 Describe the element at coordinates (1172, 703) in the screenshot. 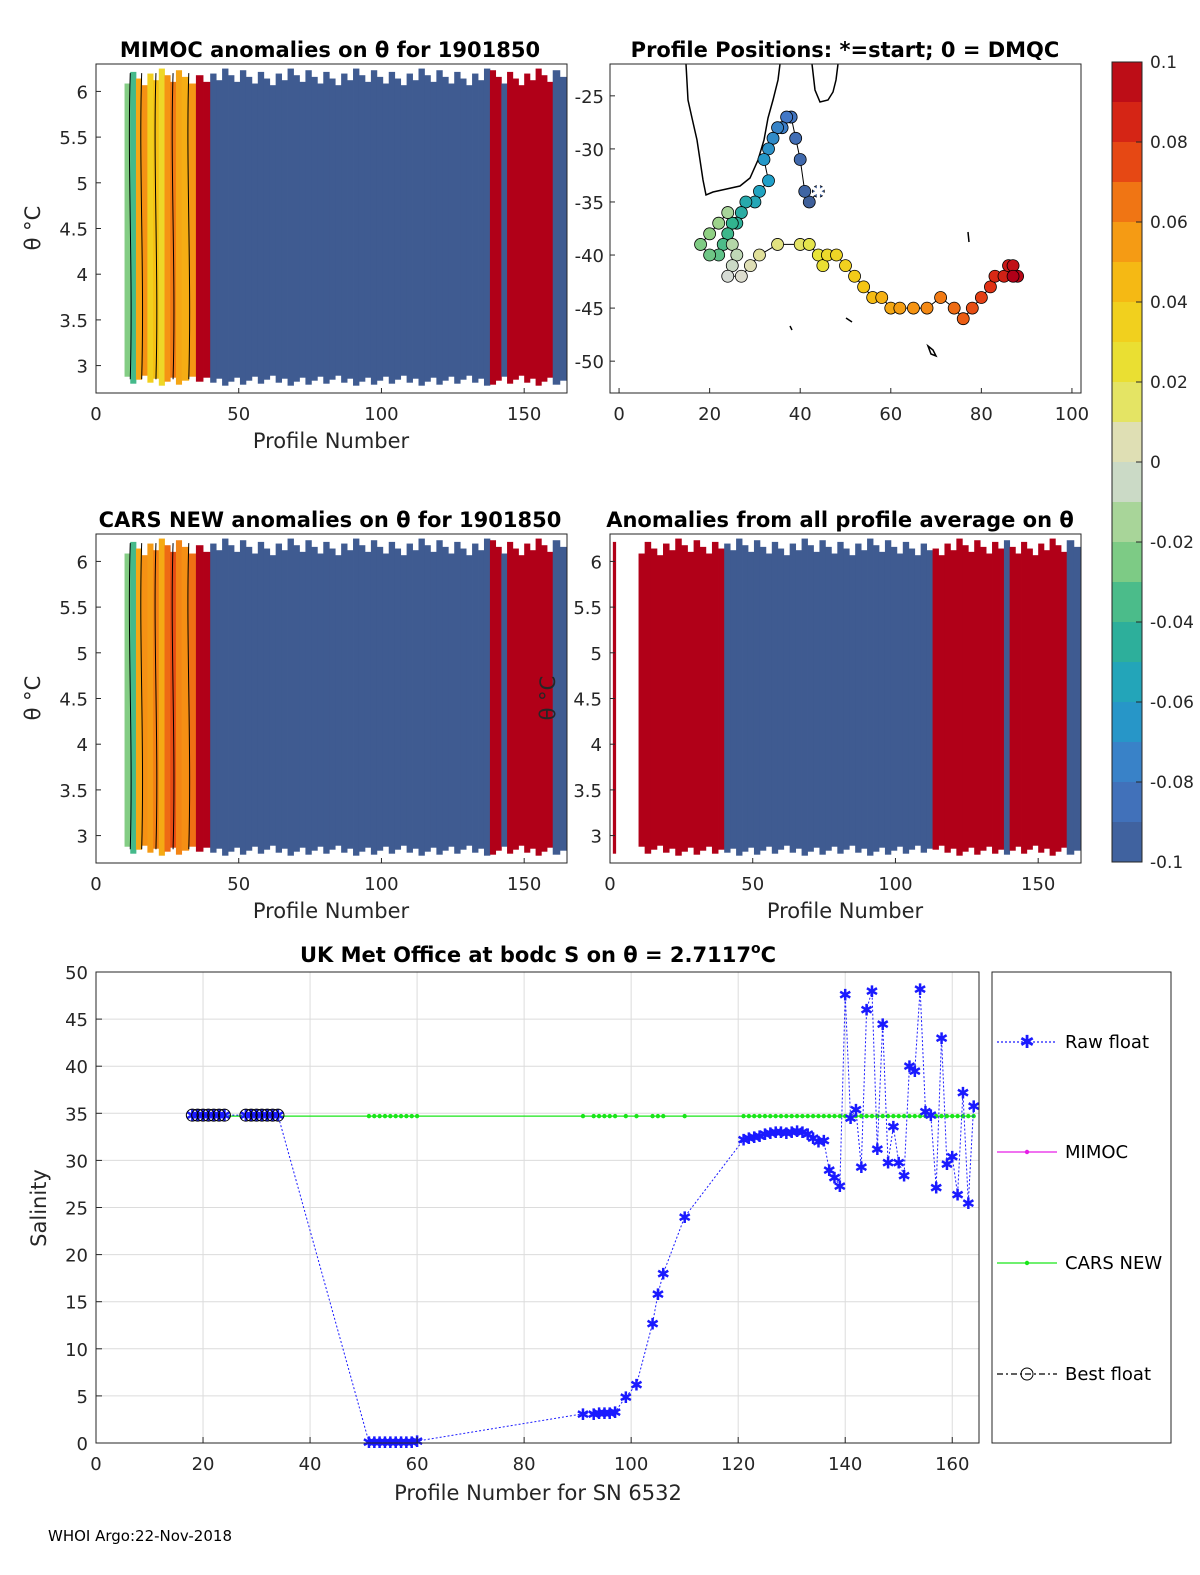

I see `colorbar-tick-label: -0.06` at that location.